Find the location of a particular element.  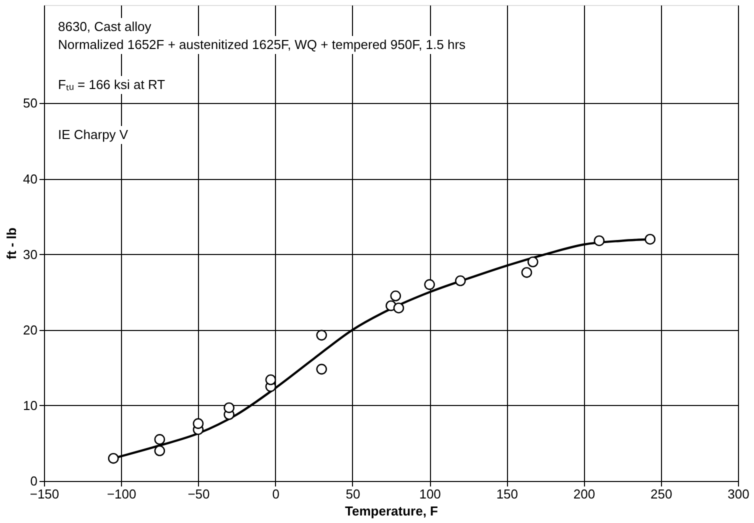

x-tick-label: 150 is located at coordinates (507, 494).